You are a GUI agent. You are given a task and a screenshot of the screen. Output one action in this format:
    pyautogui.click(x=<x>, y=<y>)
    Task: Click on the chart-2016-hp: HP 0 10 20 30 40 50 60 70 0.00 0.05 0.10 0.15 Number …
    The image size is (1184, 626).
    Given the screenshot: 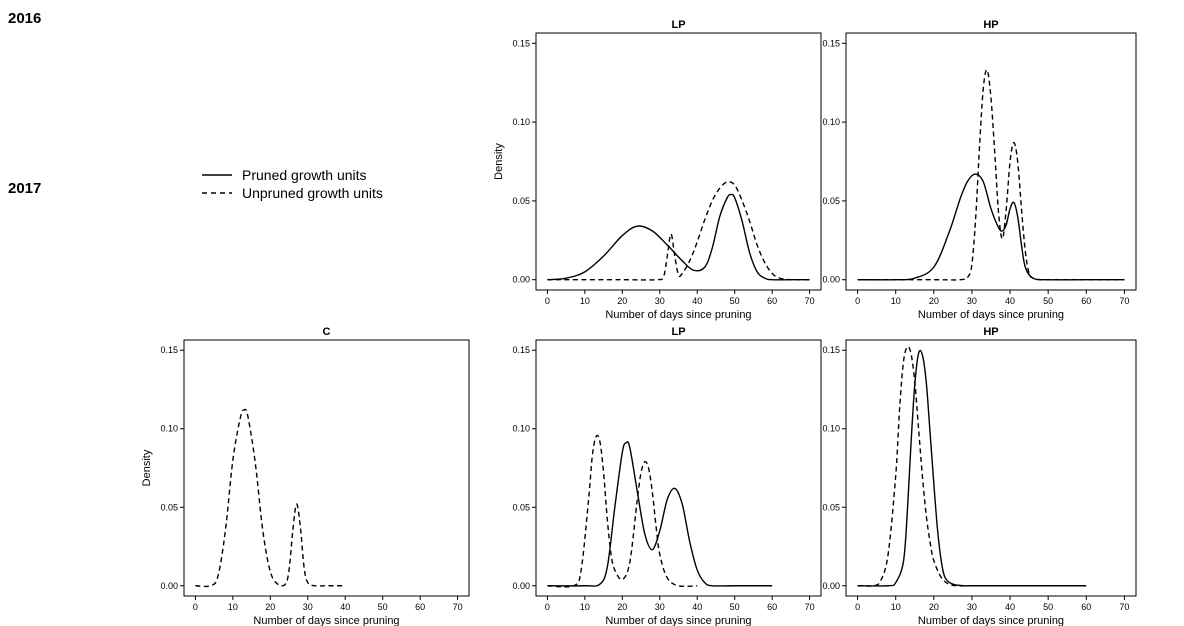 What is the action you would take?
    pyautogui.click(x=979, y=170)
    